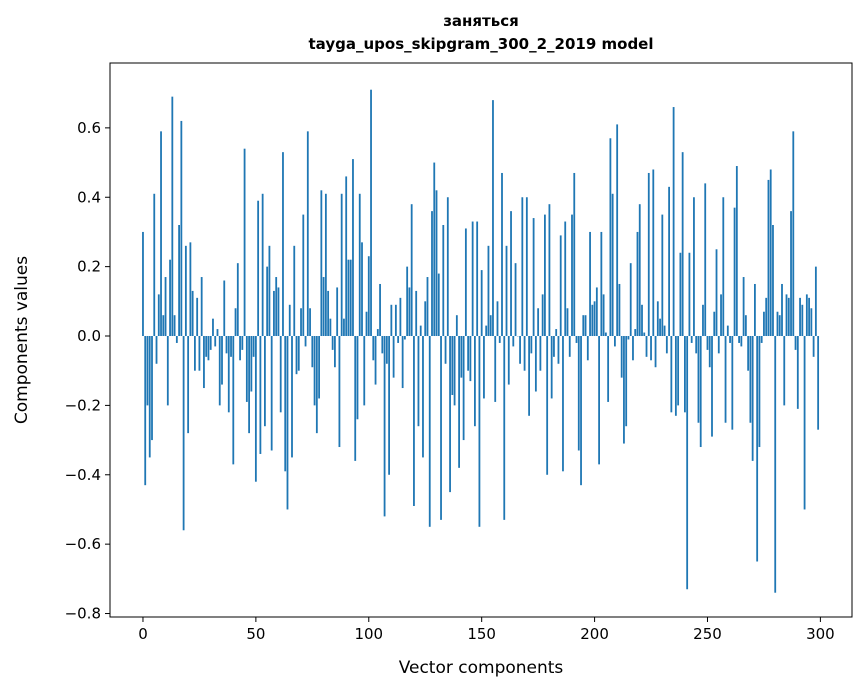 Image resolution: width=867 pixels, height=696 pixels. I want to click on y-axis-label: Components values, so click(22, 340).